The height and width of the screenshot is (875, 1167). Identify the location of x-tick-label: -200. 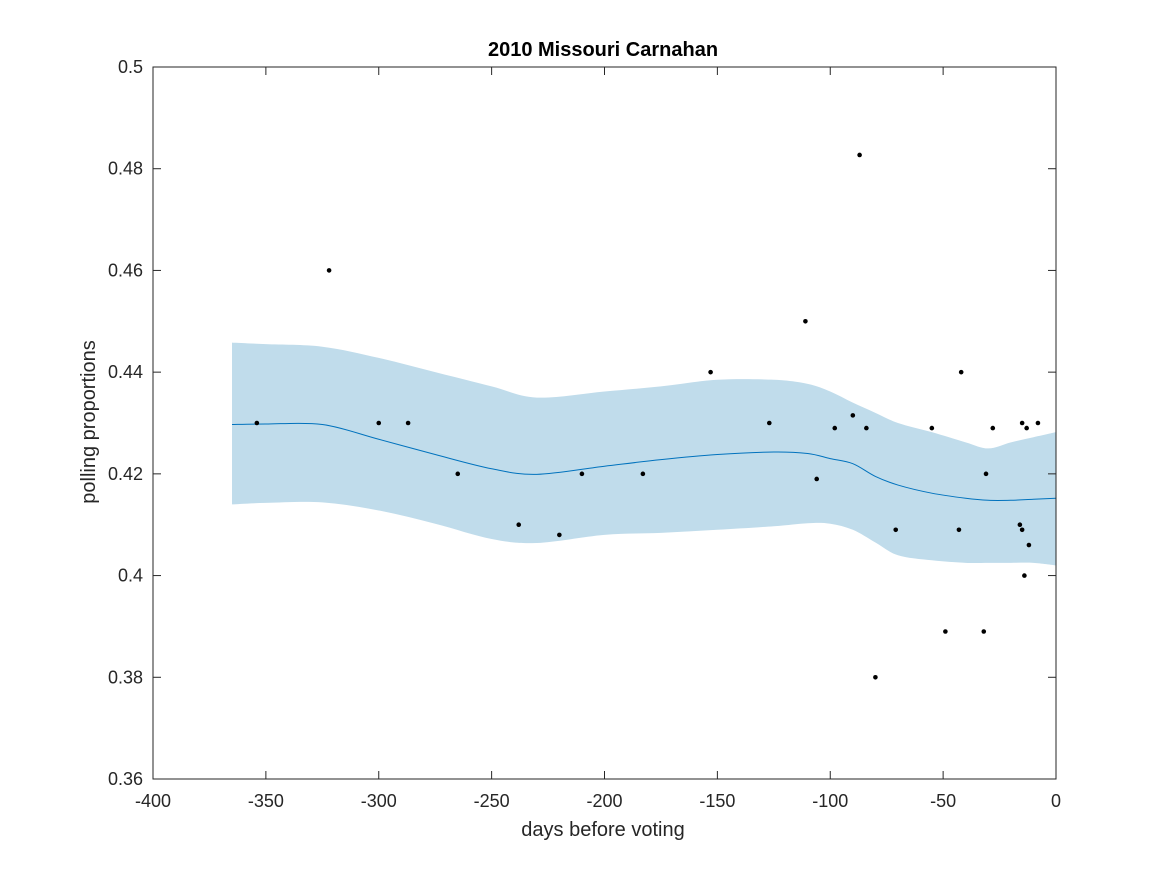
(604, 801).